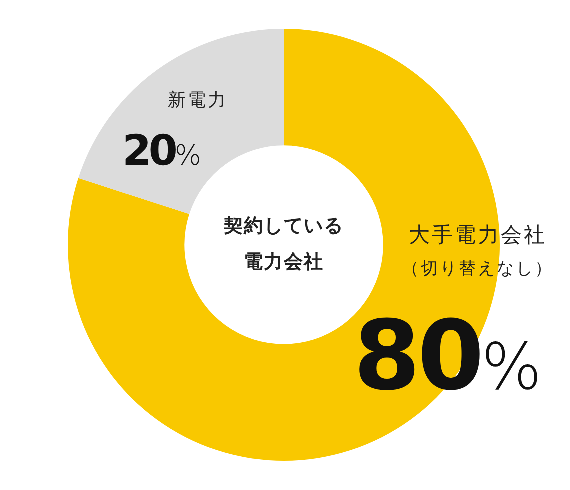 Image resolution: width=570 pixels, height=490 pixels. I want to click on slice-label: 大手電力会社（切り替えなし）, so click(478, 251).